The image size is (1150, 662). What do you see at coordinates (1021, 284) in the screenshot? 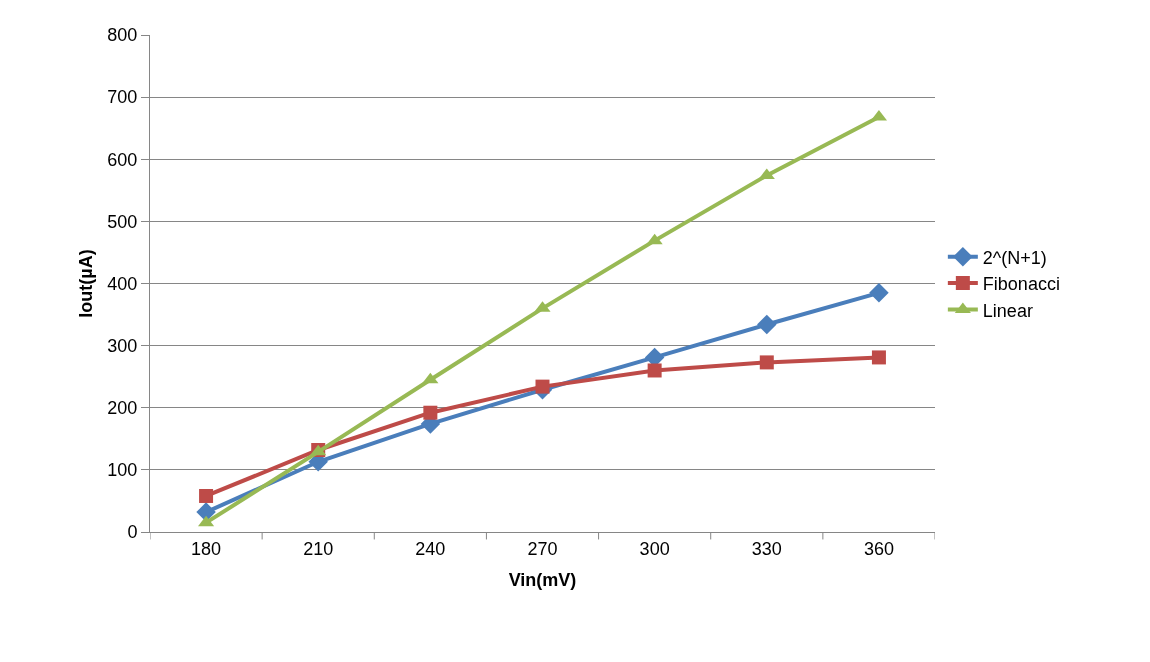
I see `legend-label: Fibonacci` at bounding box center [1021, 284].